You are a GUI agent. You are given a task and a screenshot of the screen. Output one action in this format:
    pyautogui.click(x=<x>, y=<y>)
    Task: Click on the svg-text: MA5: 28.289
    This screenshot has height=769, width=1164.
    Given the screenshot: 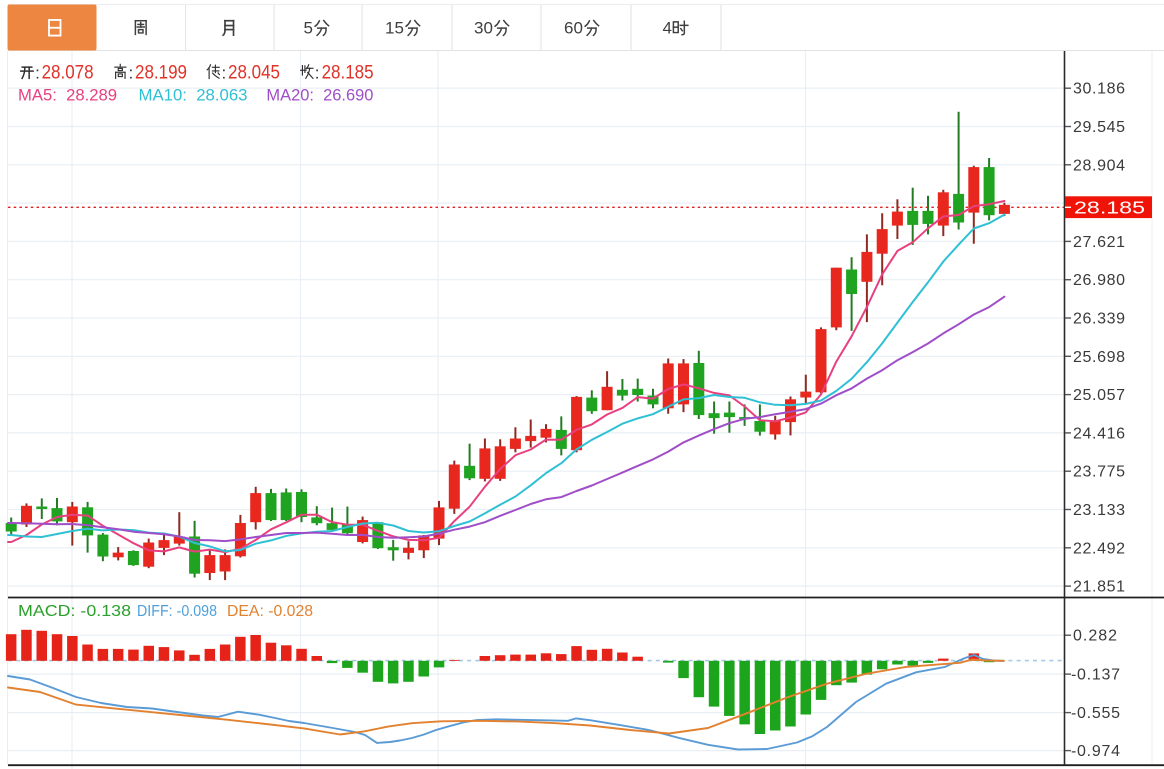 What is the action you would take?
    pyautogui.click(x=67, y=96)
    